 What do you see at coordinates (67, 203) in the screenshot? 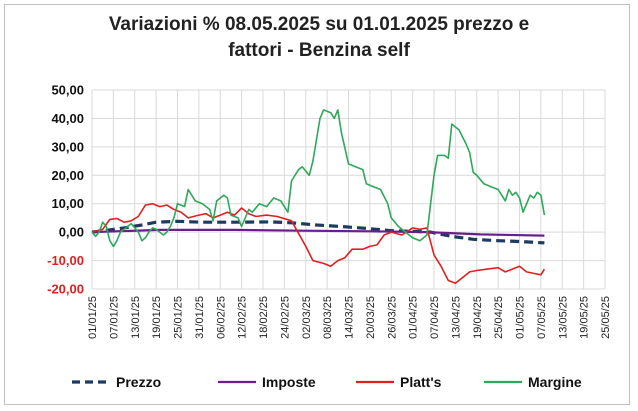
I see `y-tick-label: 10,00` at bounding box center [67, 203].